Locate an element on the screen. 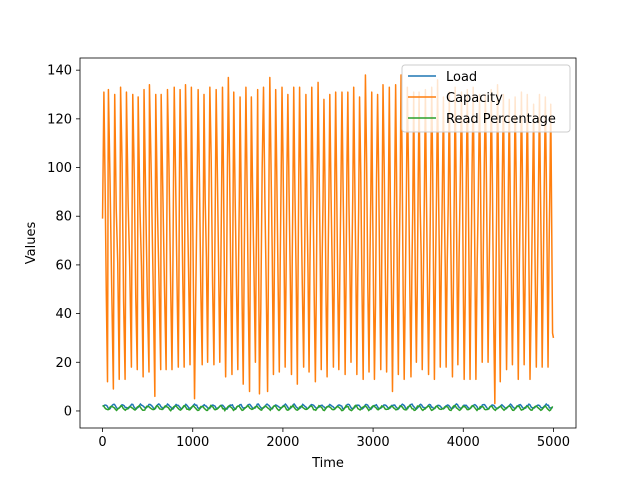 The width and height of the screenshot is (640, 480). x-axis-label: Time is located at coordinates (327, 463).